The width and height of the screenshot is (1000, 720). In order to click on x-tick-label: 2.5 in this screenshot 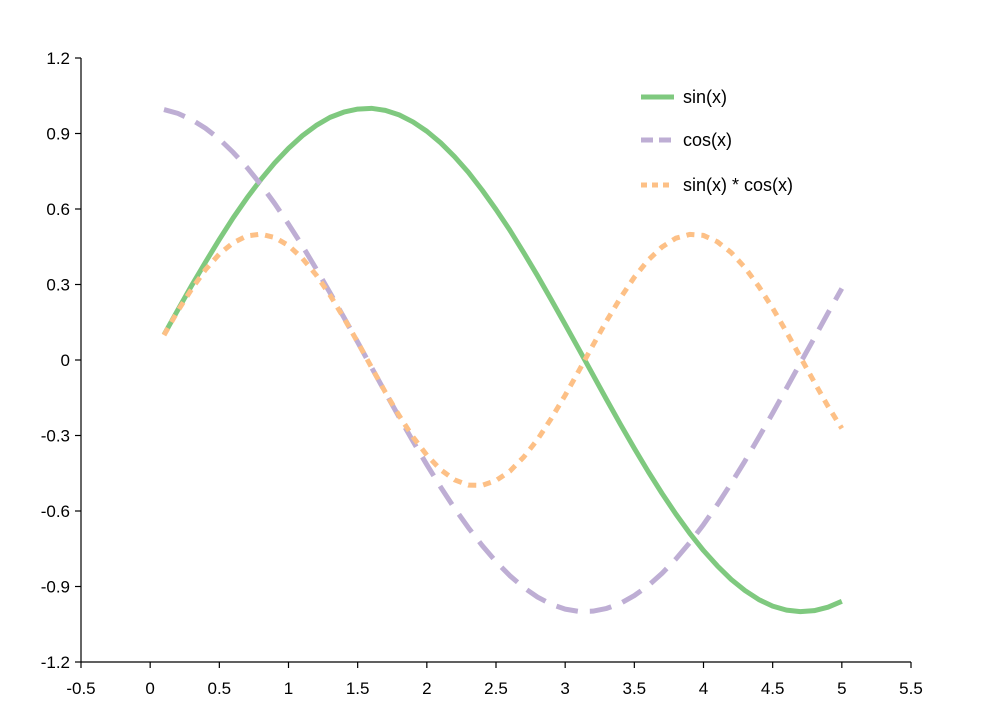, I will do `click(496, 688)`.